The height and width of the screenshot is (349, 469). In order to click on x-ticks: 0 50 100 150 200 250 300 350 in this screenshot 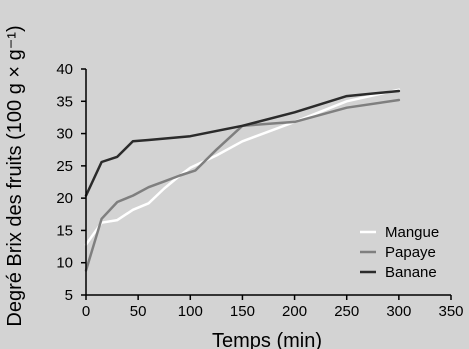, I will do `click(273, 307)`.